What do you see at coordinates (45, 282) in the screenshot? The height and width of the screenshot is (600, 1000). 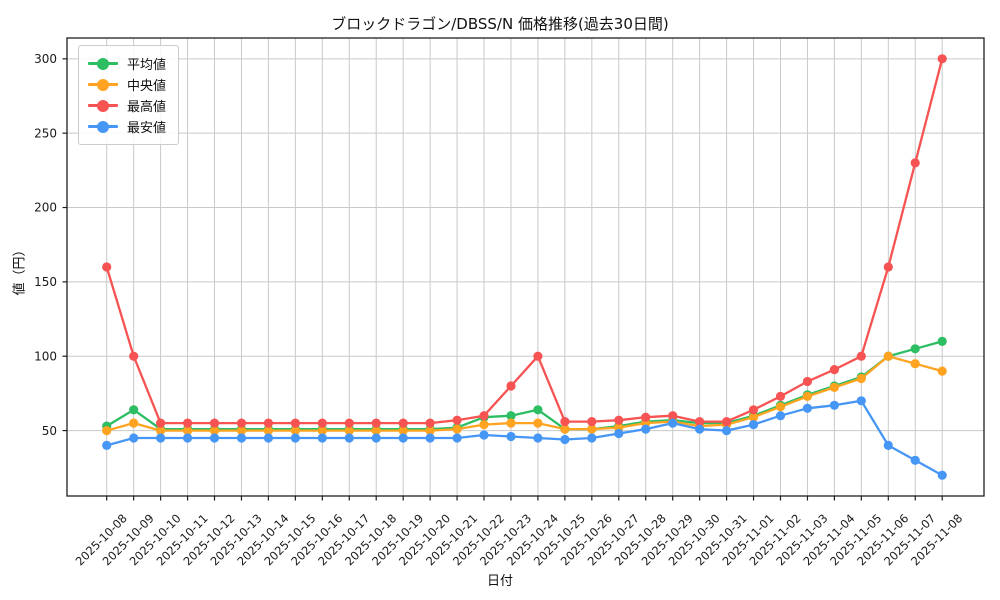 I see `y-tick-label: 150` at bounding box center [45, 282].